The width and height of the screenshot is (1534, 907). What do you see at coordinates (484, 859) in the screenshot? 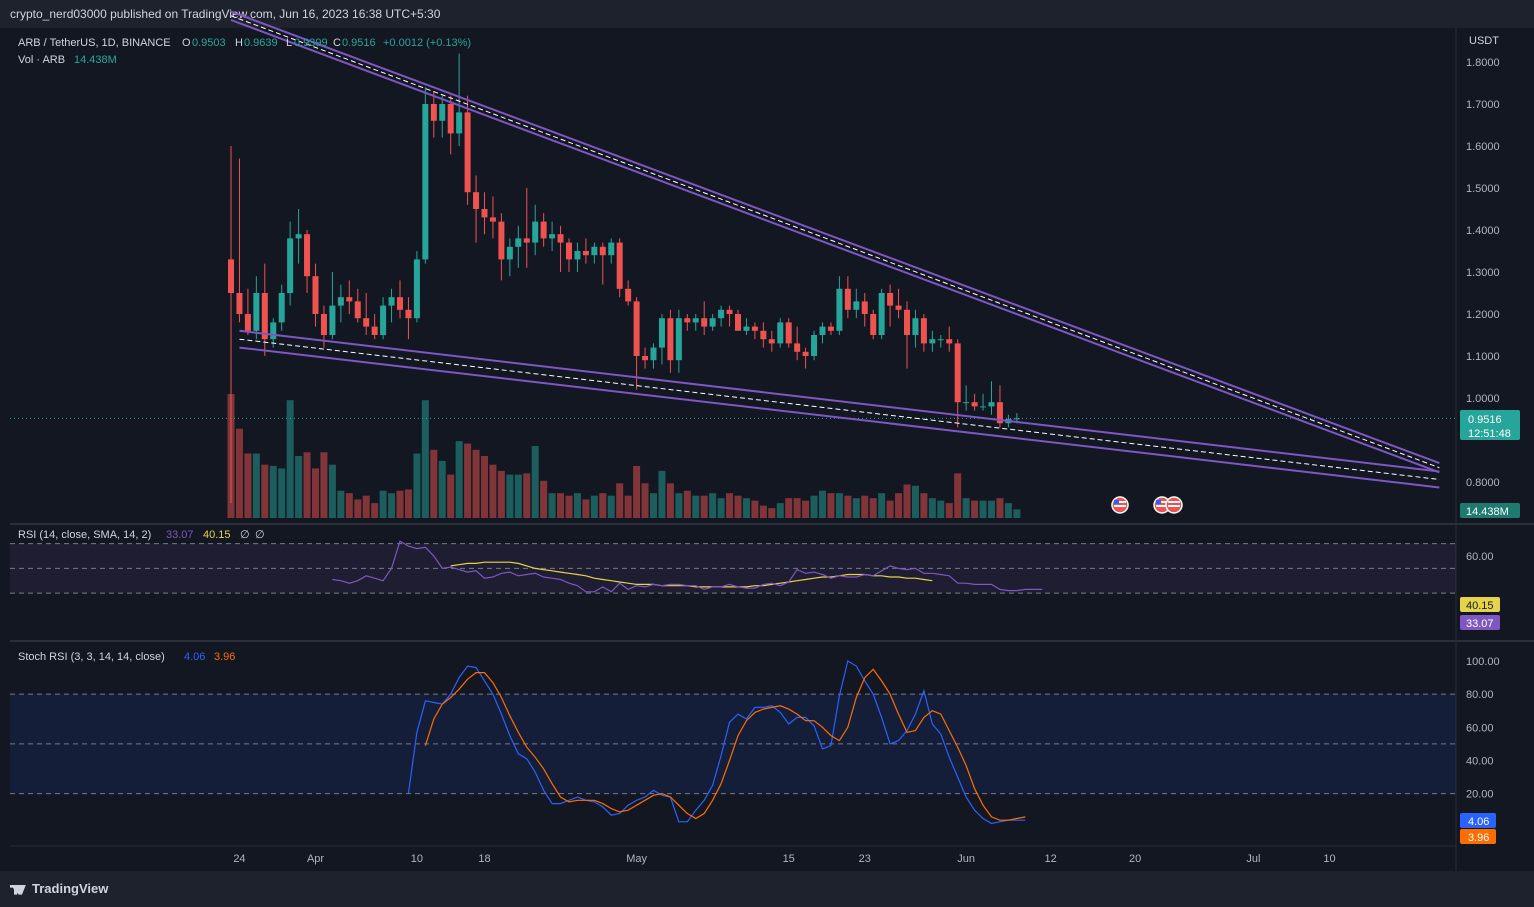
I see `time-tick-label: 18` at bounding box center [484, 859].